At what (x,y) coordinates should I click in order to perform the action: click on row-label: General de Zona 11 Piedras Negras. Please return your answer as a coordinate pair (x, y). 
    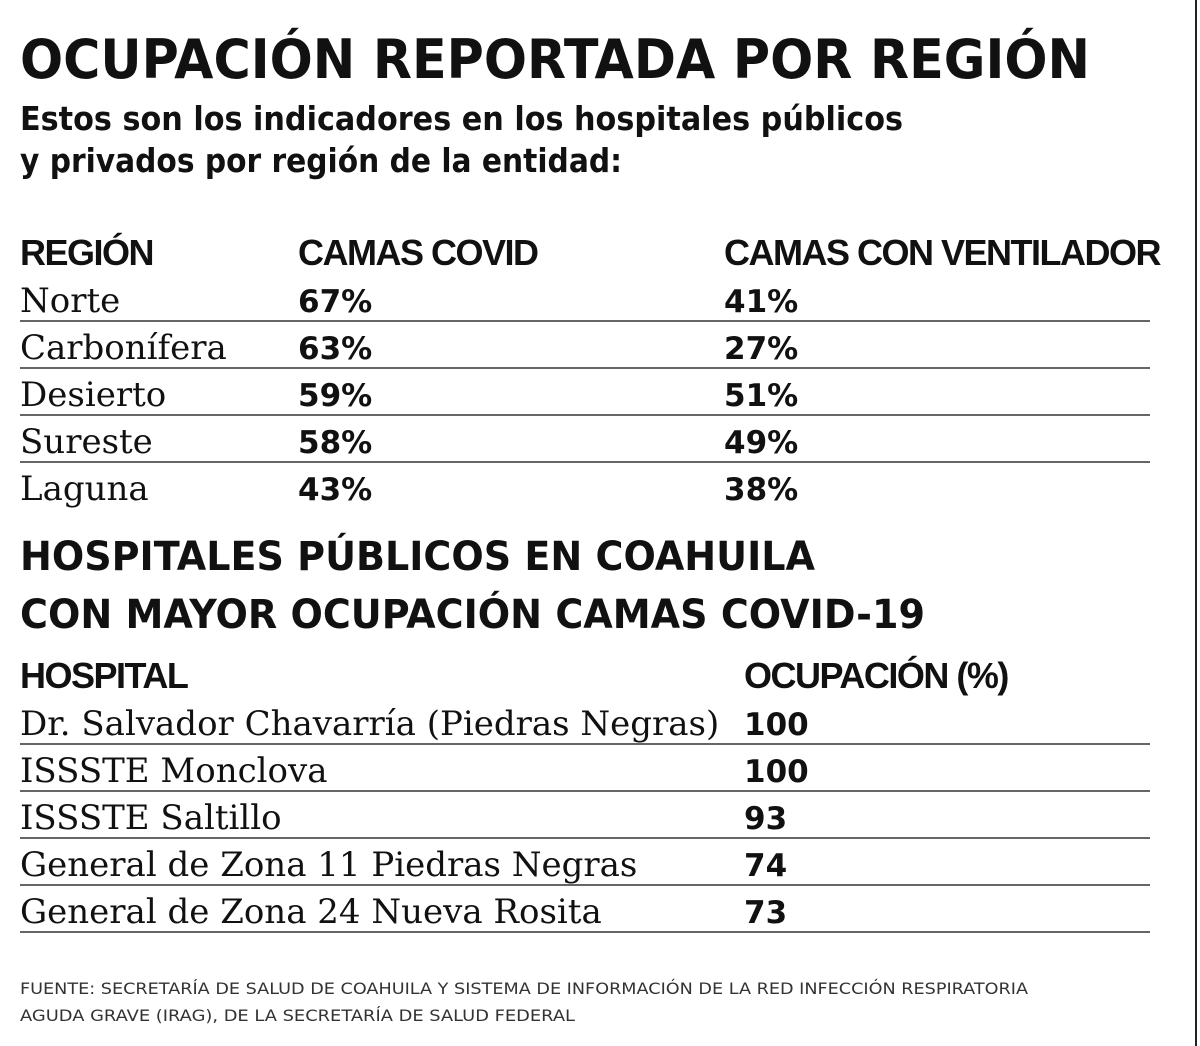
    Looking at the image, I should click on (328, 865).